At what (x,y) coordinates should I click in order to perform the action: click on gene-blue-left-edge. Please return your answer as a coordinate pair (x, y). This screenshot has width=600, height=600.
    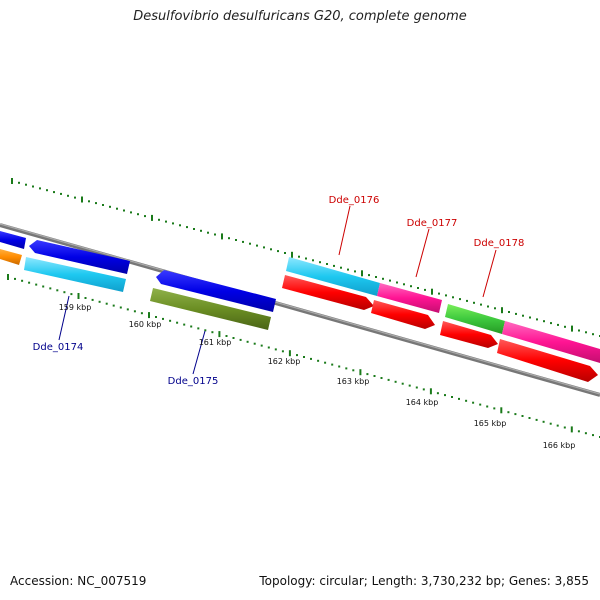
    Looking at the image, I should click on (13, 240).